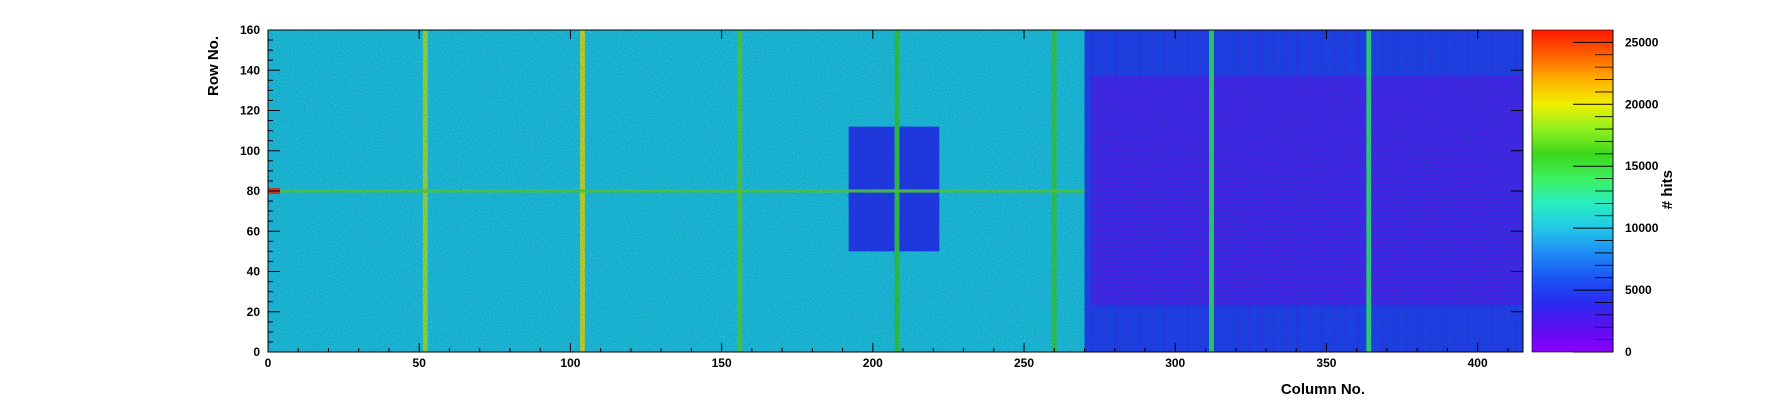 This screenshot has height=417, width=1784. I want to click on y-tick-label: 40, so click(254, 272).